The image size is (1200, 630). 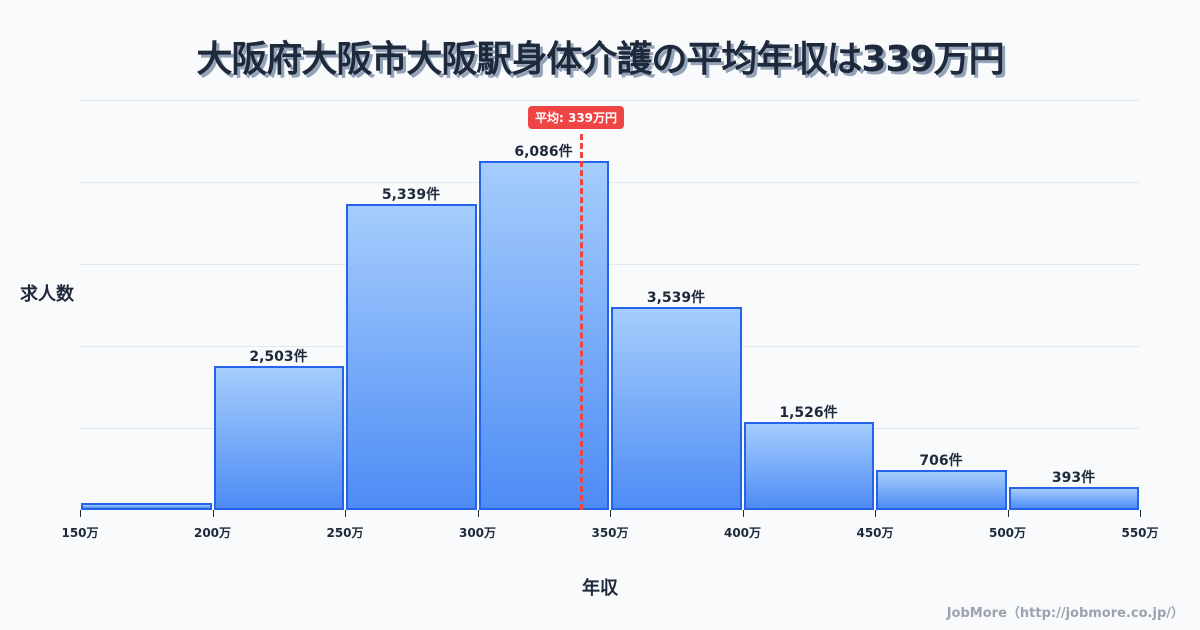 What do you see at coordinates (47, 294) in the screenshot?
I see `y-axis-label: 求人数` at bounding box center [47, 294].